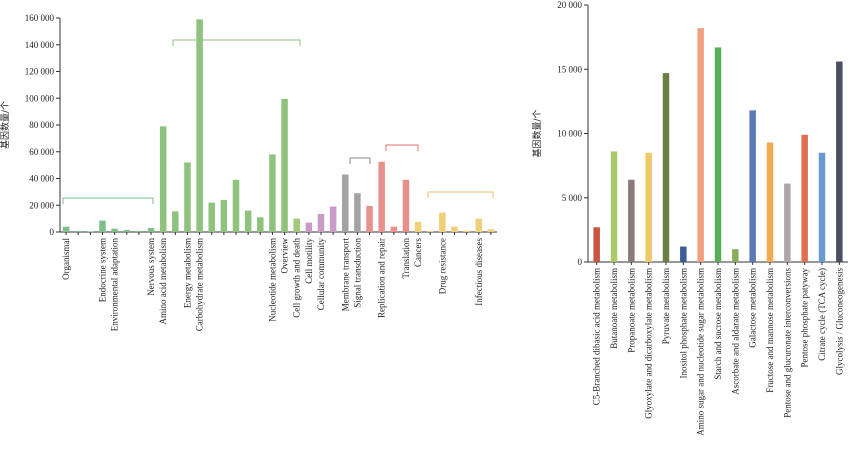 This screenshot has width=850, height=456. What do you see at coordinates (40, 72) in the screenshot?
I see `y-tick-label: 120 000` at bounding box center [40, 72].